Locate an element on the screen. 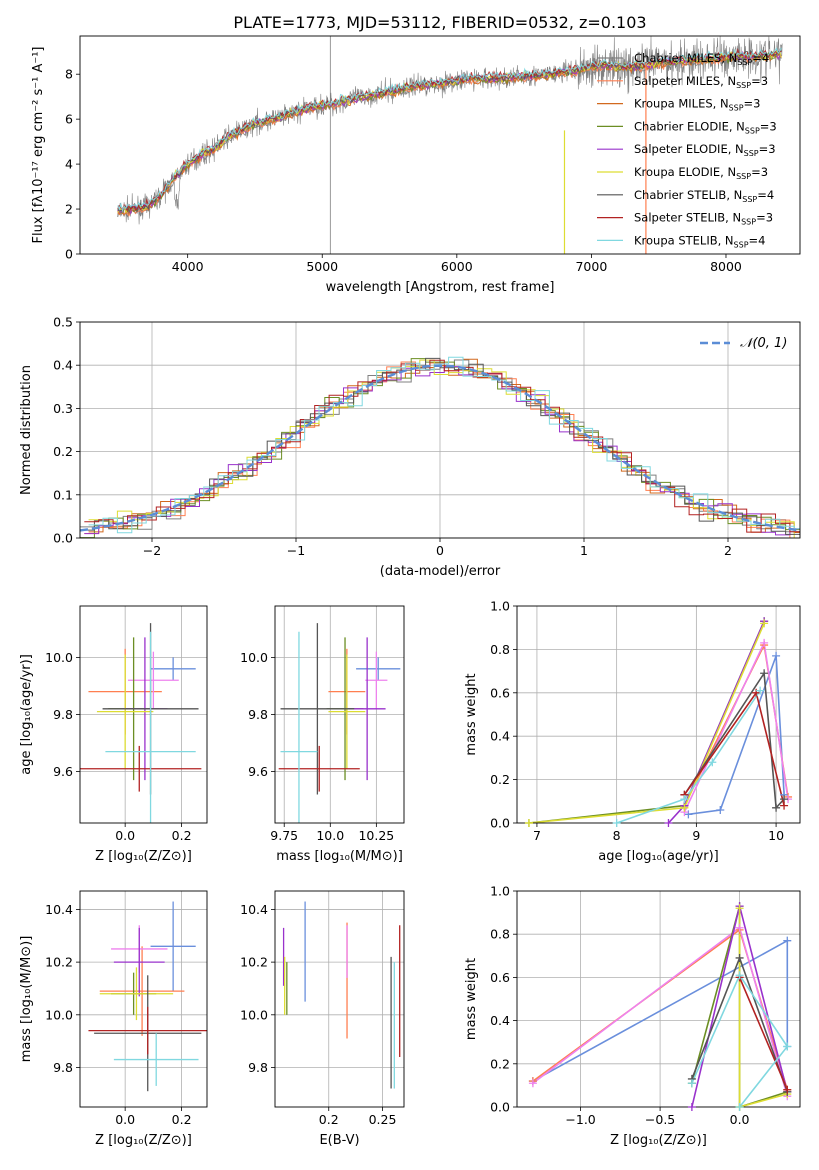  y-tick-label: 0.2 is located at coordinates (500, 779).